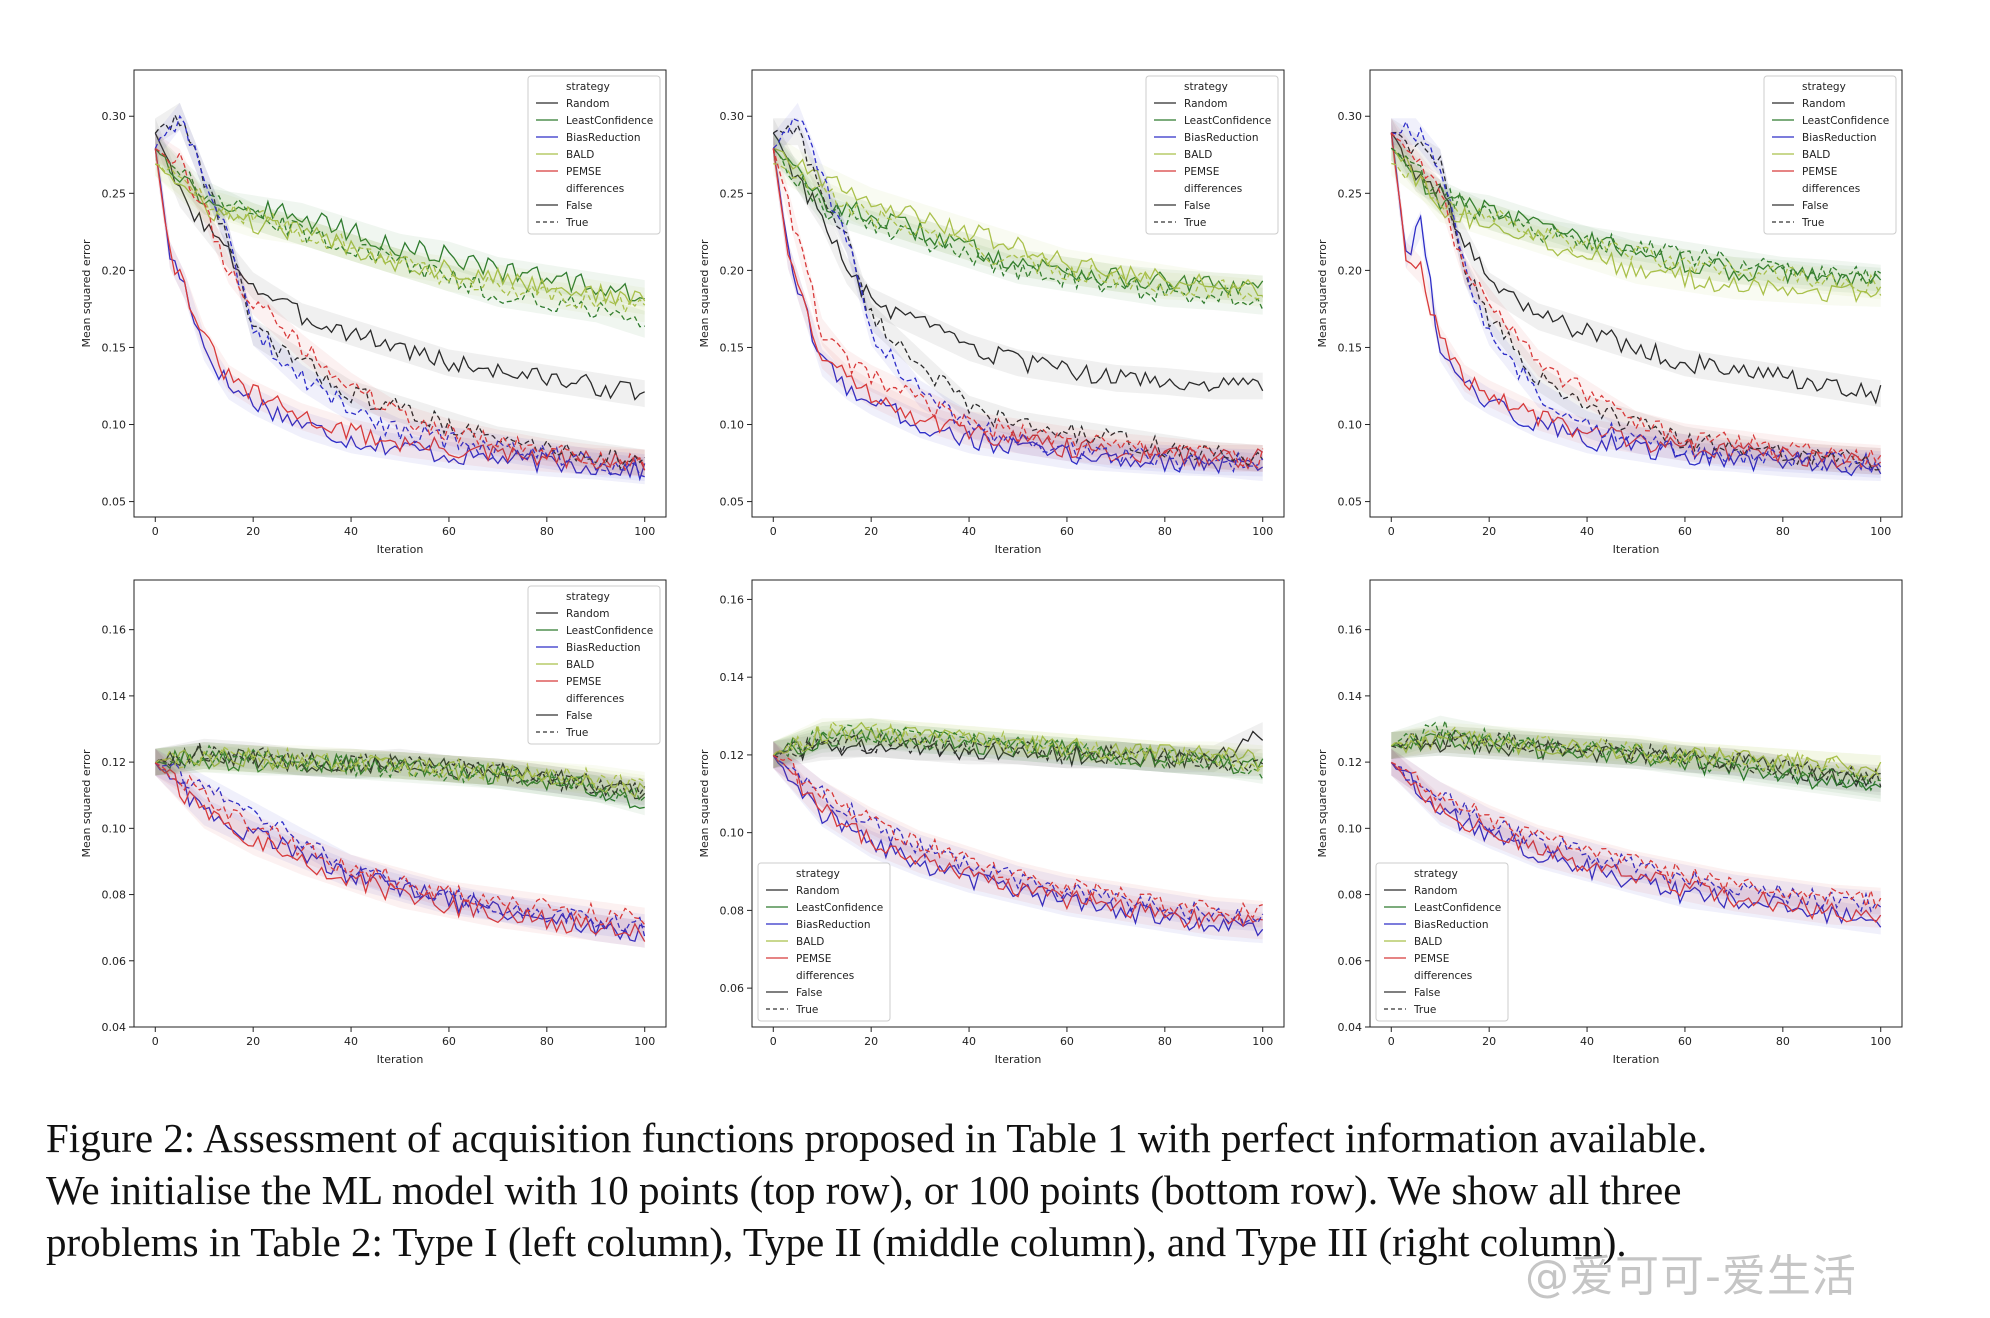 The height and width of the screenshot is (1318, 1990). I want to click on plot-frame, so click(1018, 293).